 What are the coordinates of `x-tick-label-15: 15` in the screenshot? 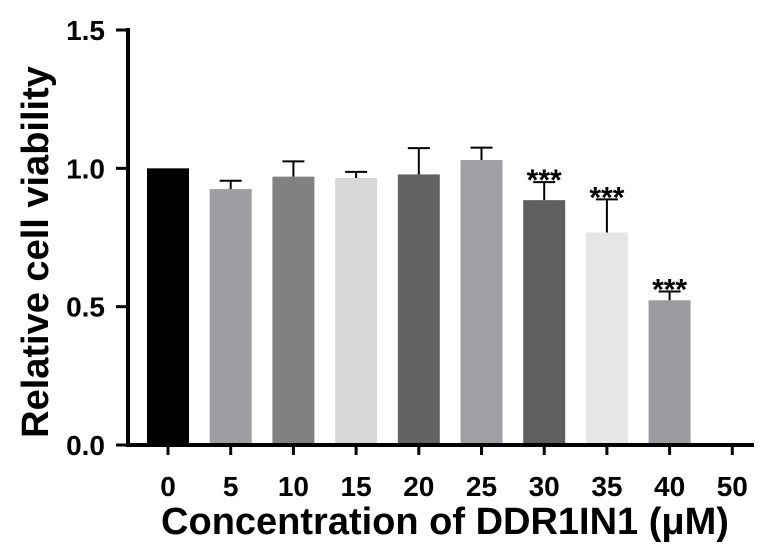 It's located at (356, 486).